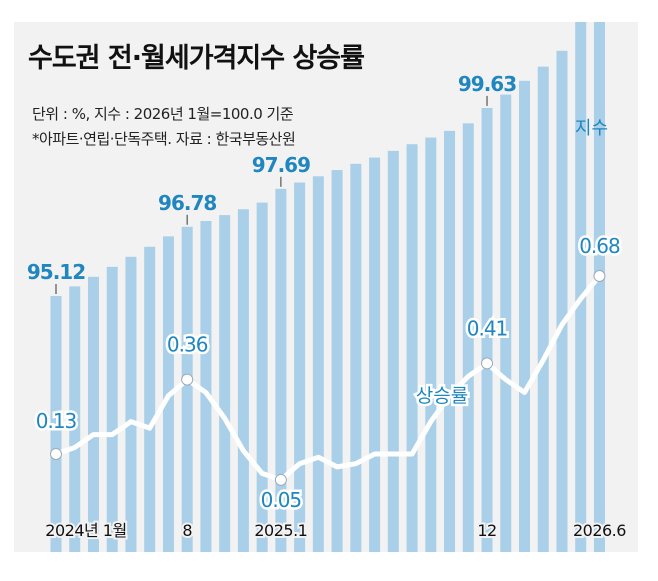  What do you see at coordinates (280, 530) in the screenshot?
I see `x-tick-label: 2025.1` at bounding box center [280, 530].